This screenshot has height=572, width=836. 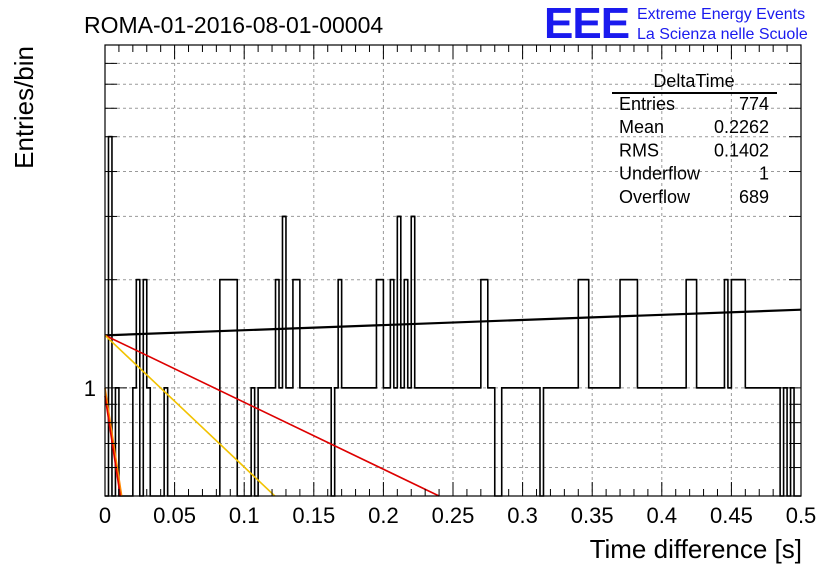 What do you see at coordinates (641, 127) in the screenshot?
I see `stats-label: Mean` at bounding box center [641, 127].